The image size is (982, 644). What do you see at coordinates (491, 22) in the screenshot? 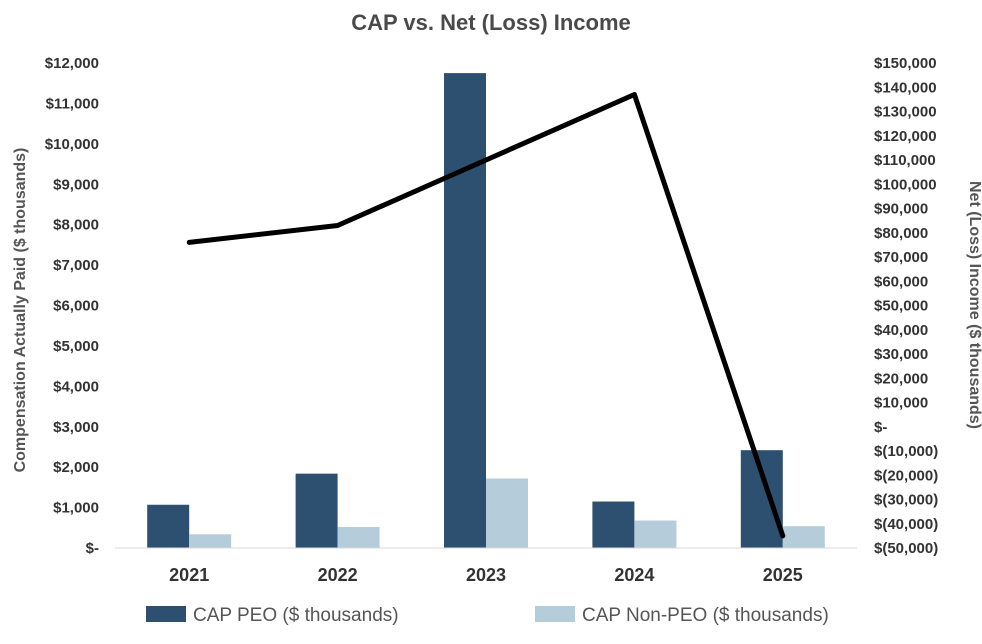
I see `chart-title: CAP vs. Net (Loss) Income` at bounding box center [491, 22].